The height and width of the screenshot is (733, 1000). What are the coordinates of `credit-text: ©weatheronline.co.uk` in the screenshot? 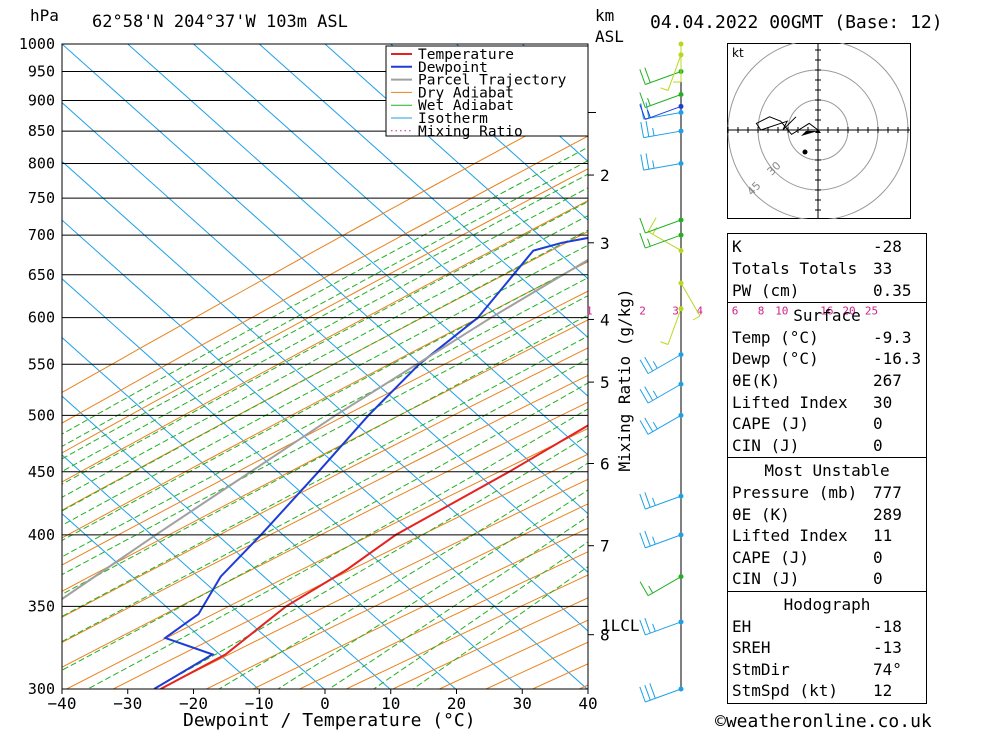 It's located at (823, 721).